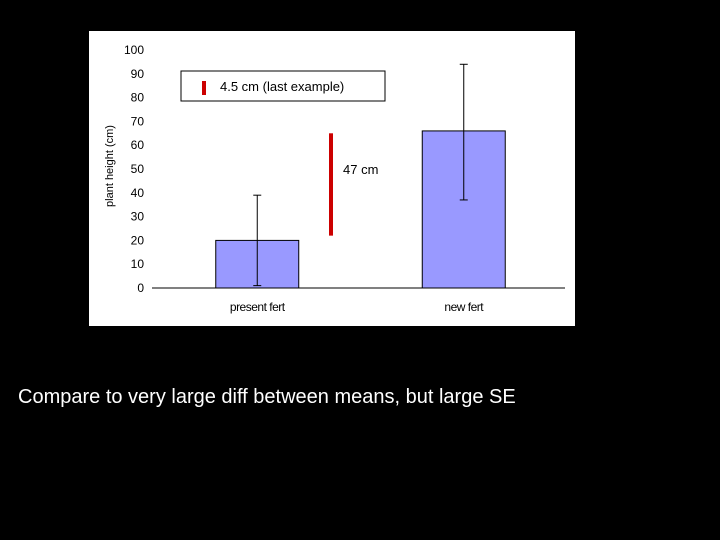 The width and height of the screenshot is (720, 540). I want to click on y-tick-label: 90, so click(138, 74).